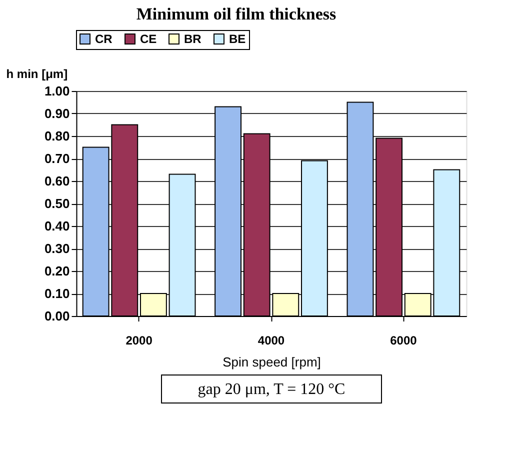  I want to click on x-tick-label: 4000, so click(271, 341).